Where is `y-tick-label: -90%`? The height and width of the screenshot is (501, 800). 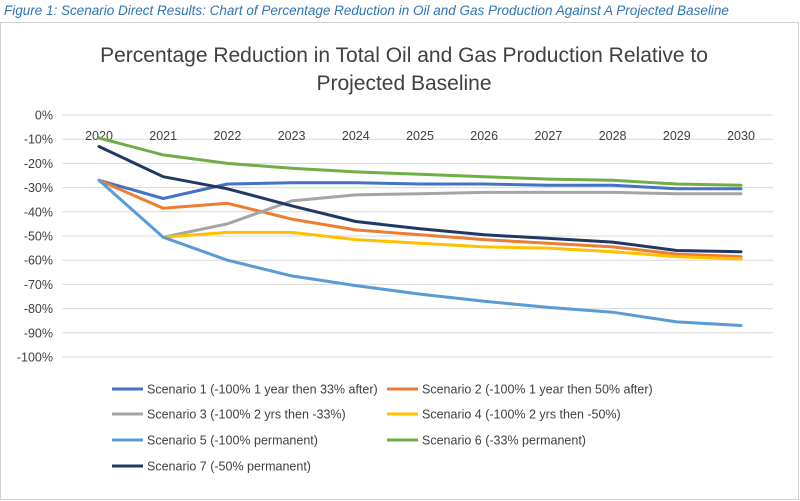
y-tick-label: -90% is located at coordinates (38, 333).